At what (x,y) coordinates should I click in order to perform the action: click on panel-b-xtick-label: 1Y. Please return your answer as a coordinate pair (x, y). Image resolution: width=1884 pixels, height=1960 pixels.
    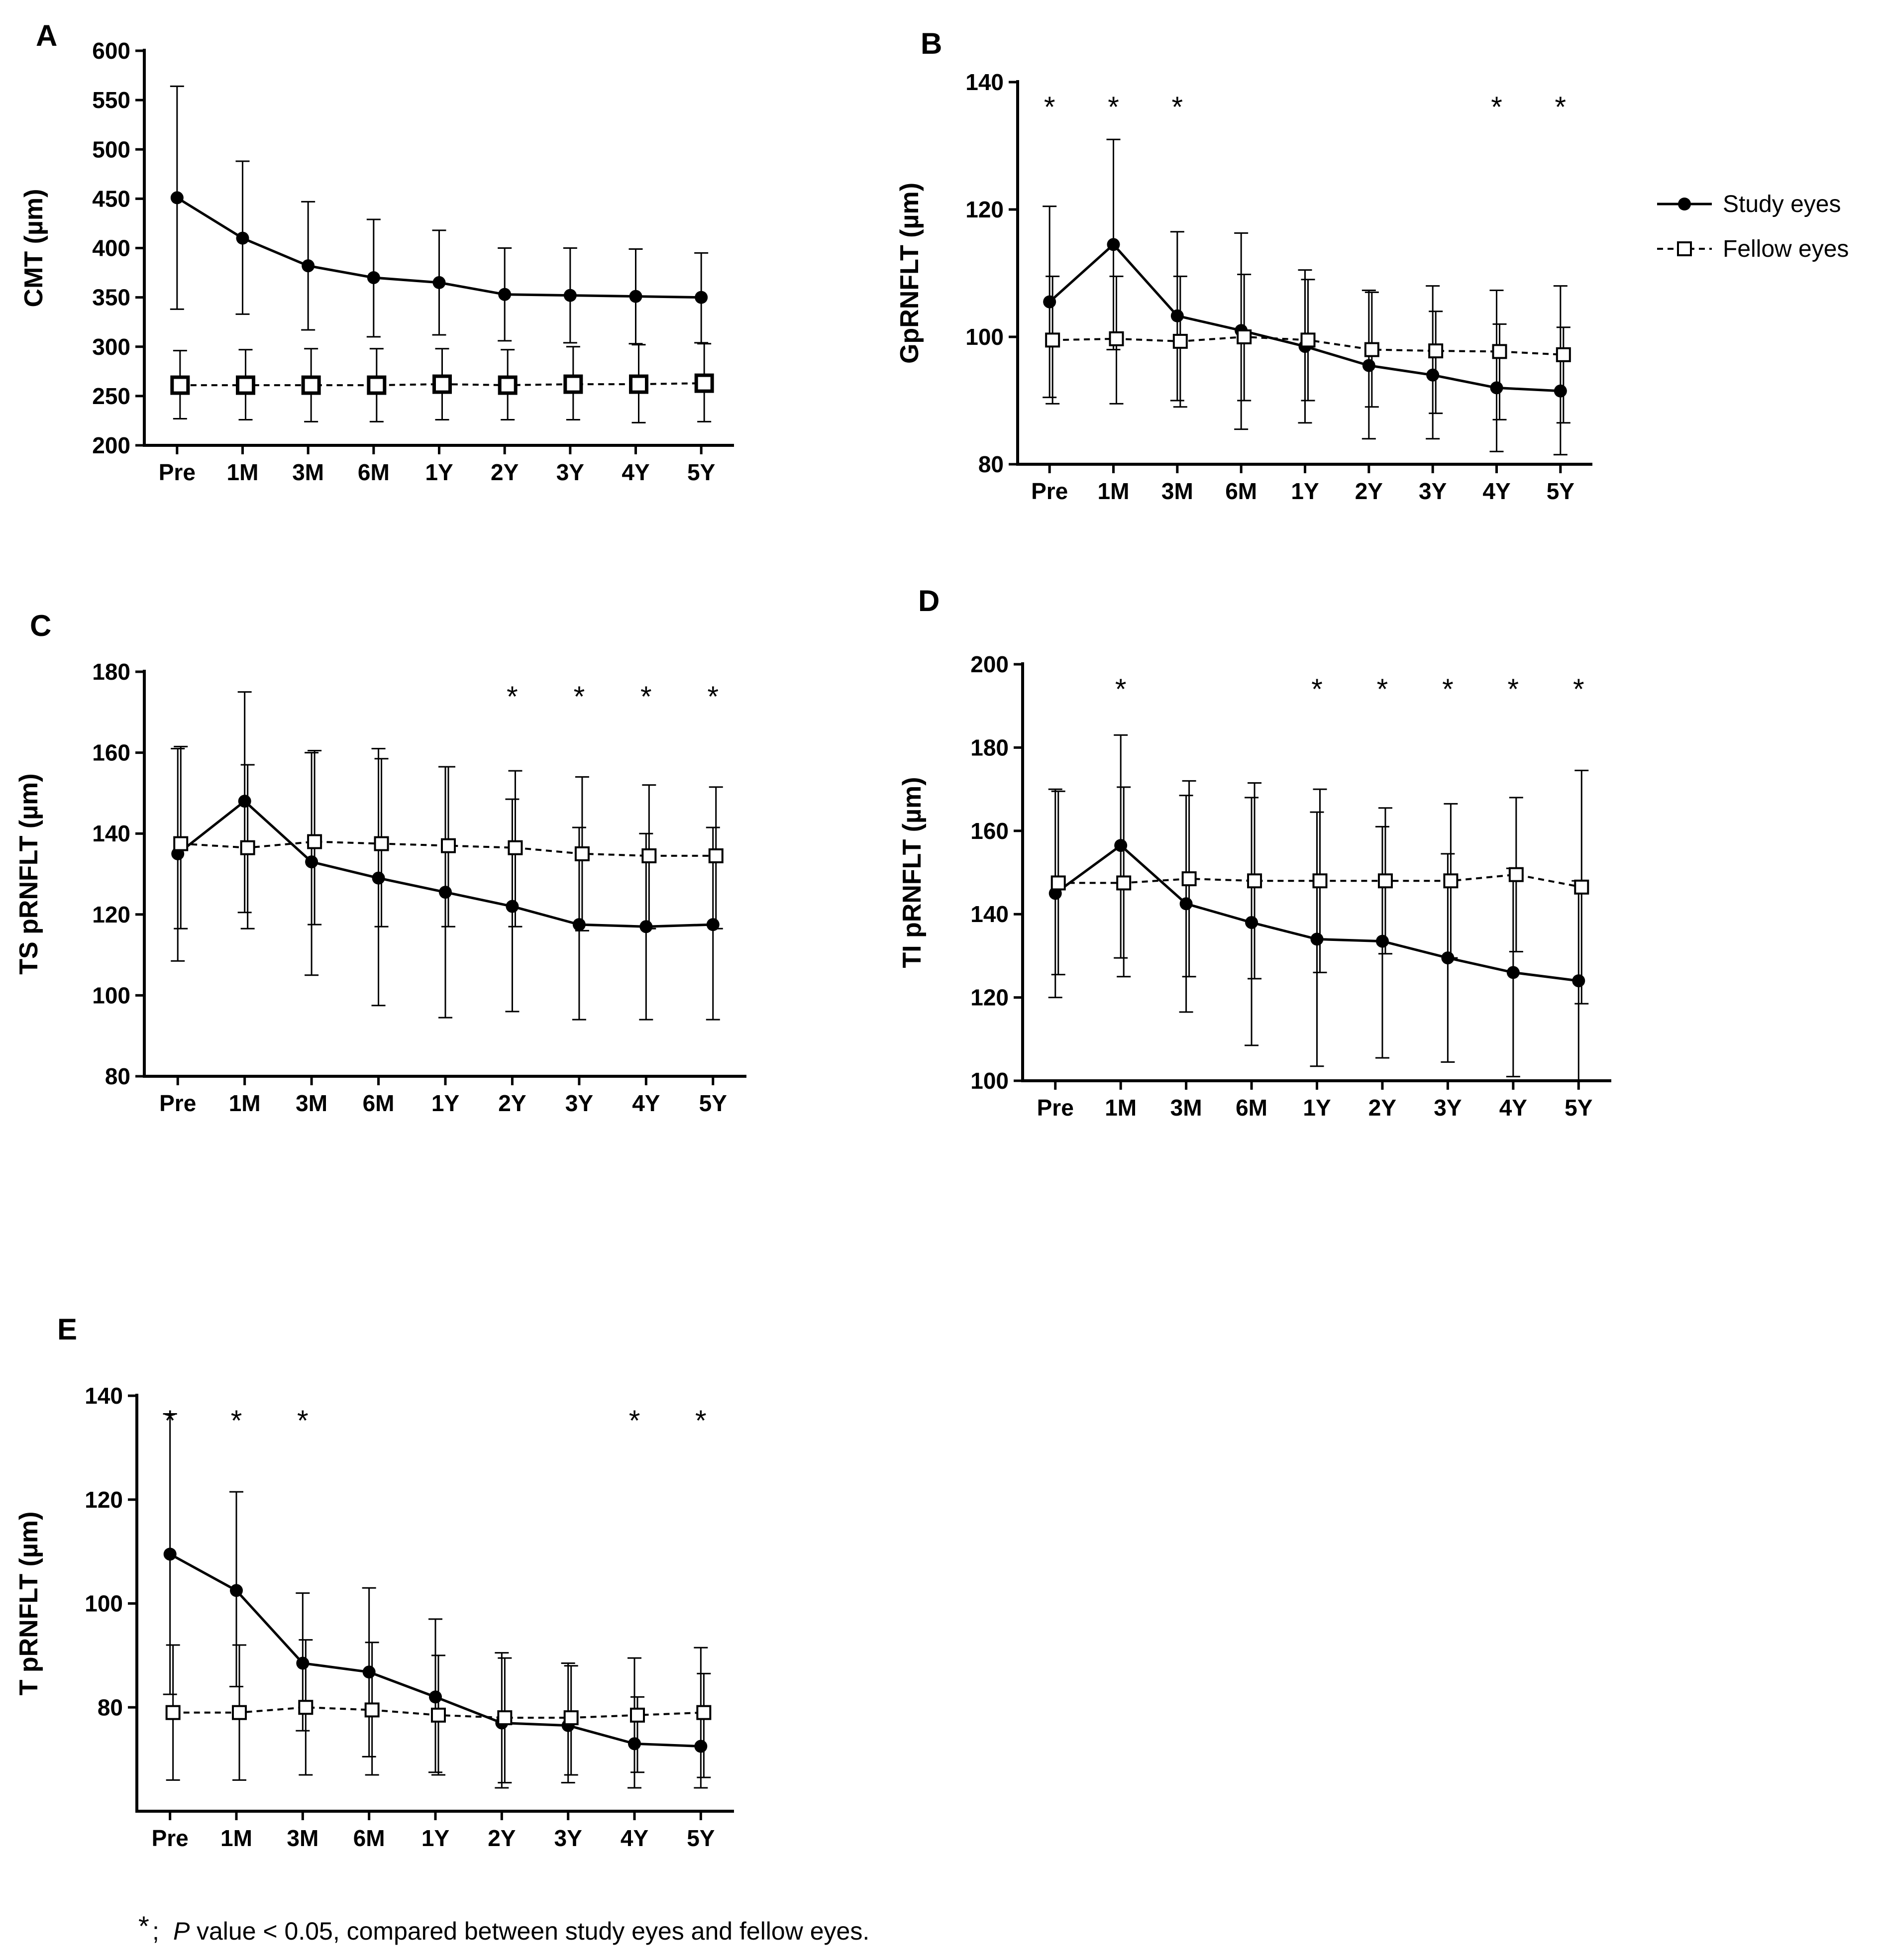
    Looking at the image, I should click on (1305, 491).